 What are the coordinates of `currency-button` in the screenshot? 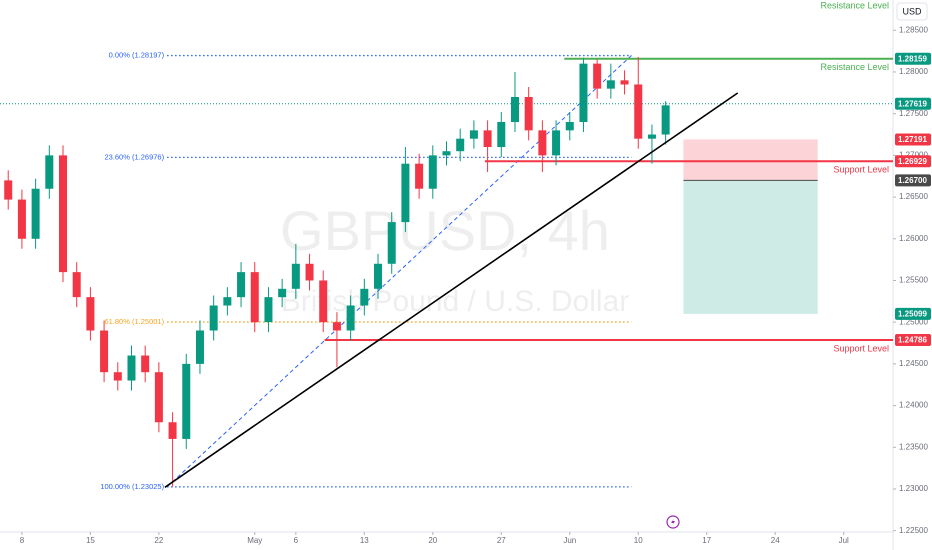 It's located at (912, 11).